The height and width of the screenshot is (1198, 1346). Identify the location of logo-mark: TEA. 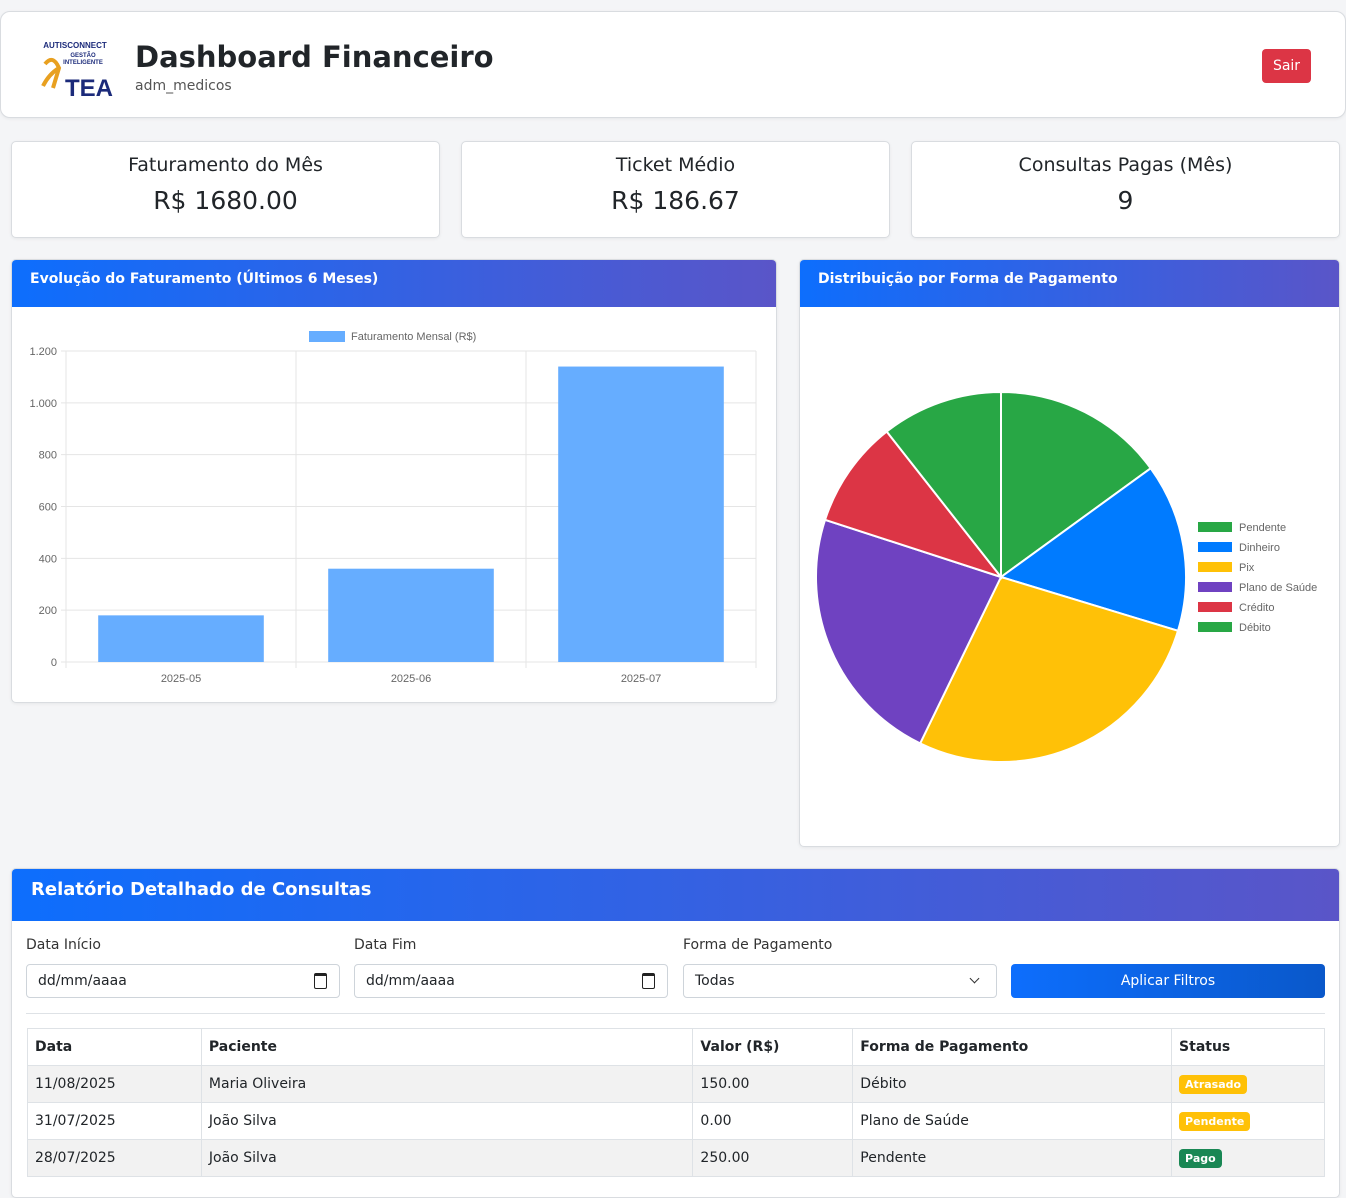
(89, 87).